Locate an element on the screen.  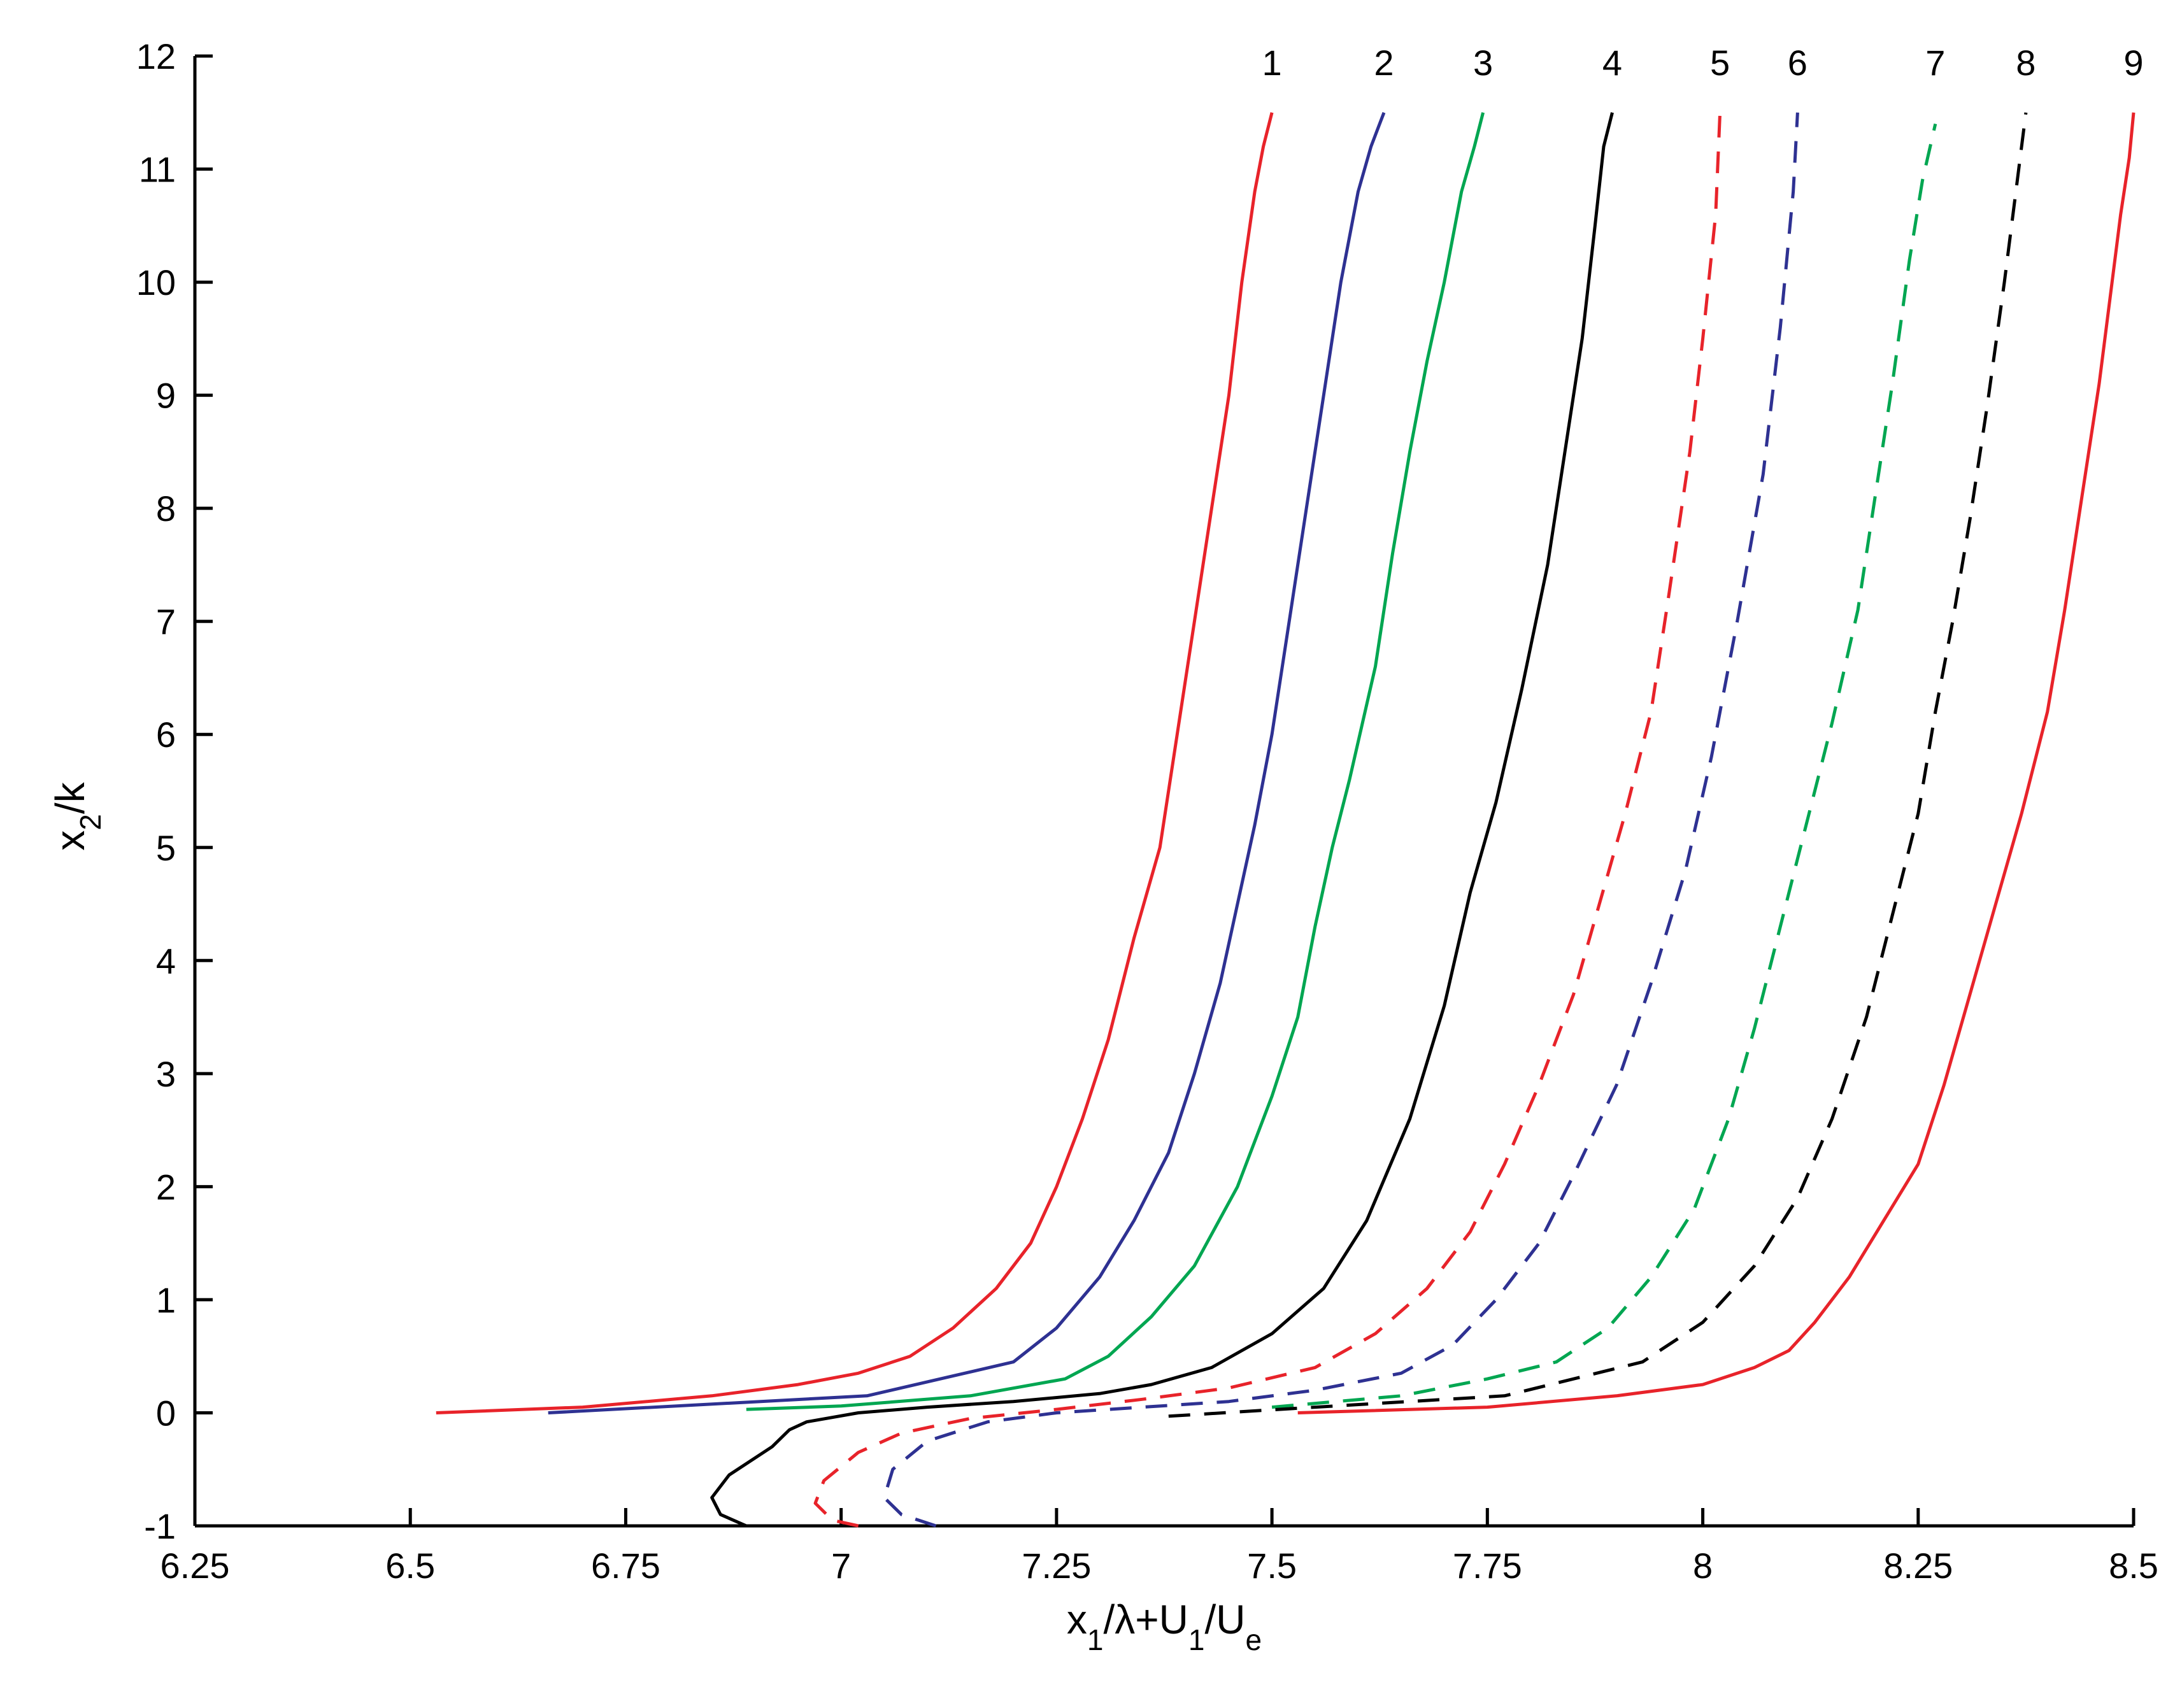
x-tick-label: 6.5 is located at coordinates (410, 1566).